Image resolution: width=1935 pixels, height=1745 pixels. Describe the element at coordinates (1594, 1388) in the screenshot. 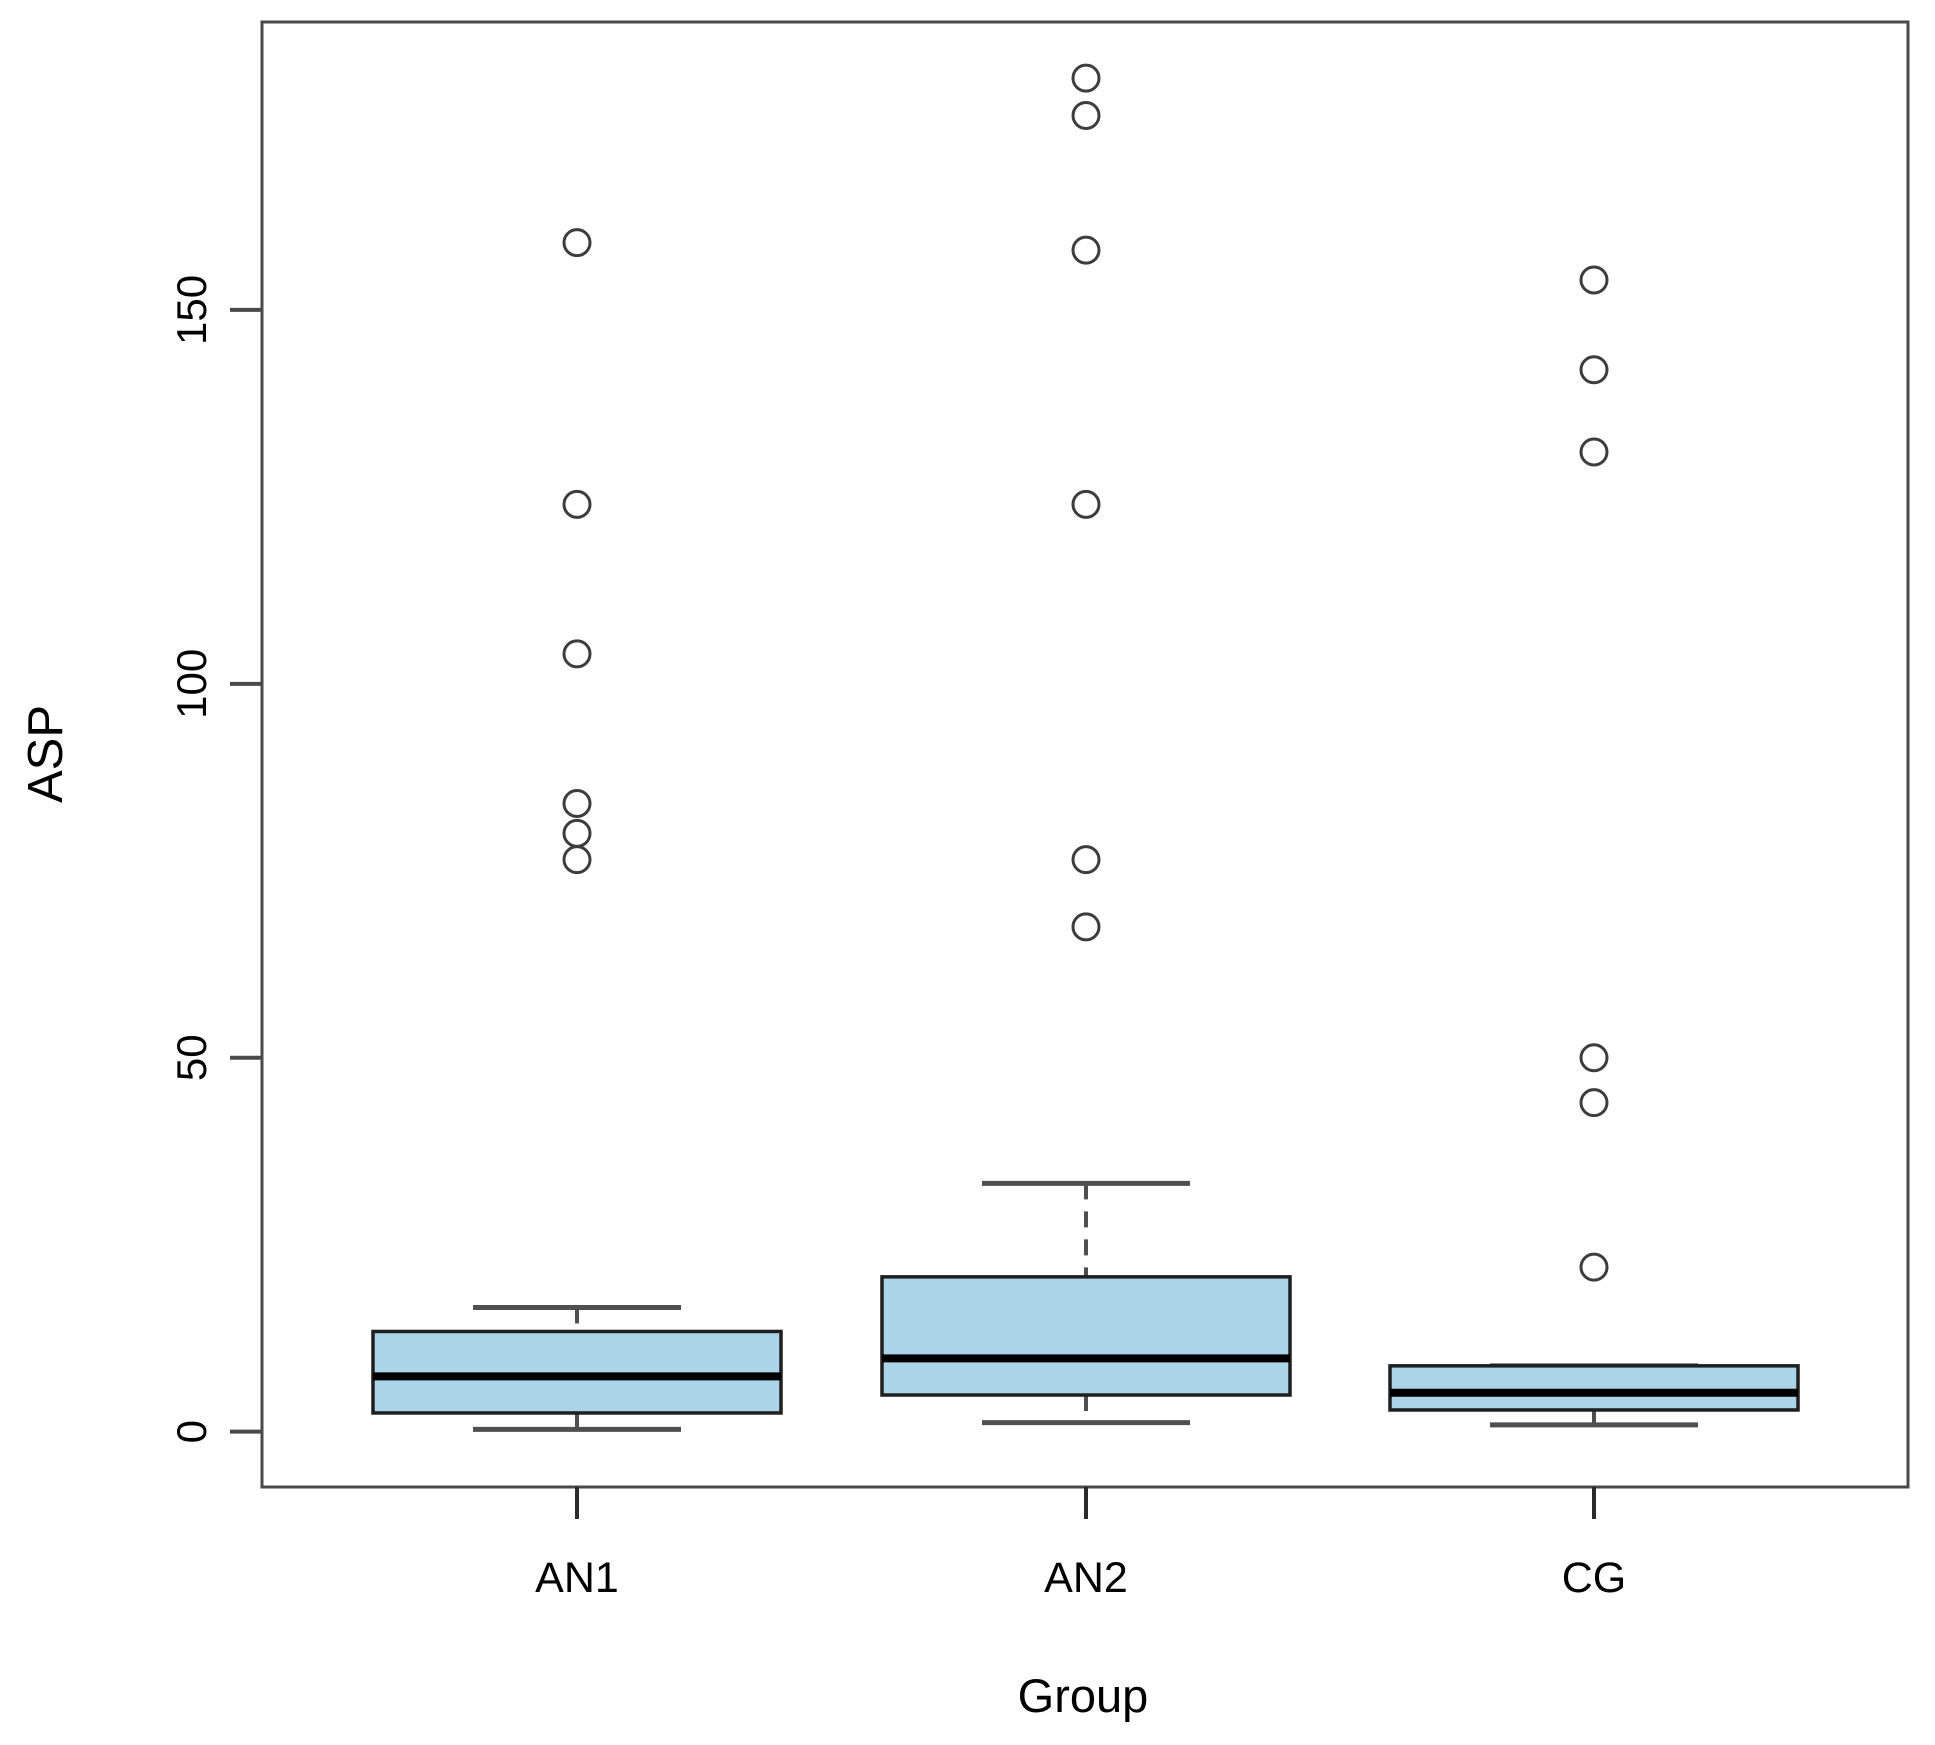

I see `box-CG` at that location.